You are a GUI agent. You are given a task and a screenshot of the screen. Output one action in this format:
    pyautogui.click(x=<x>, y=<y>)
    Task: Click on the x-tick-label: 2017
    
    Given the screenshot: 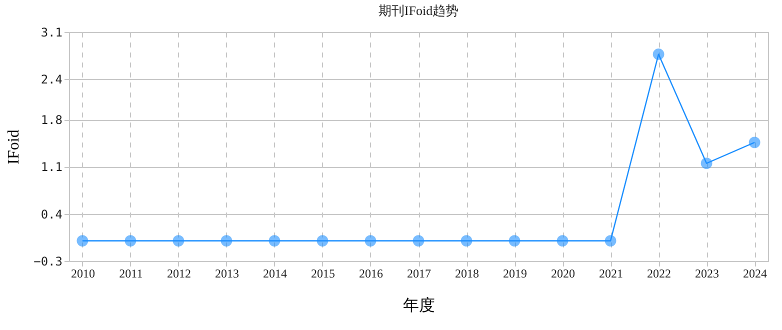 What is the action you would take?
    pyautogui.click(x=419, y=273)
    